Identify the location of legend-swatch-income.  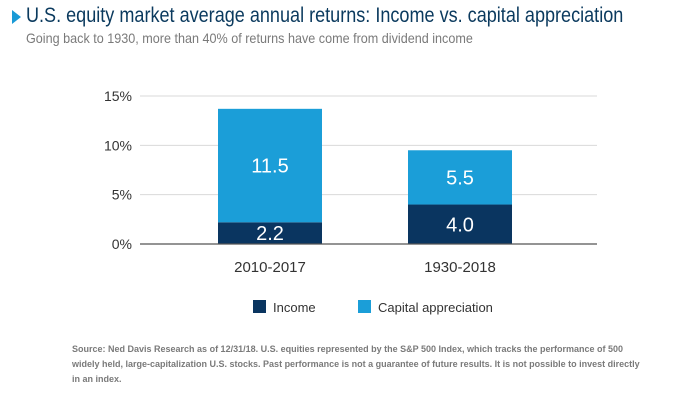
(259, 306).